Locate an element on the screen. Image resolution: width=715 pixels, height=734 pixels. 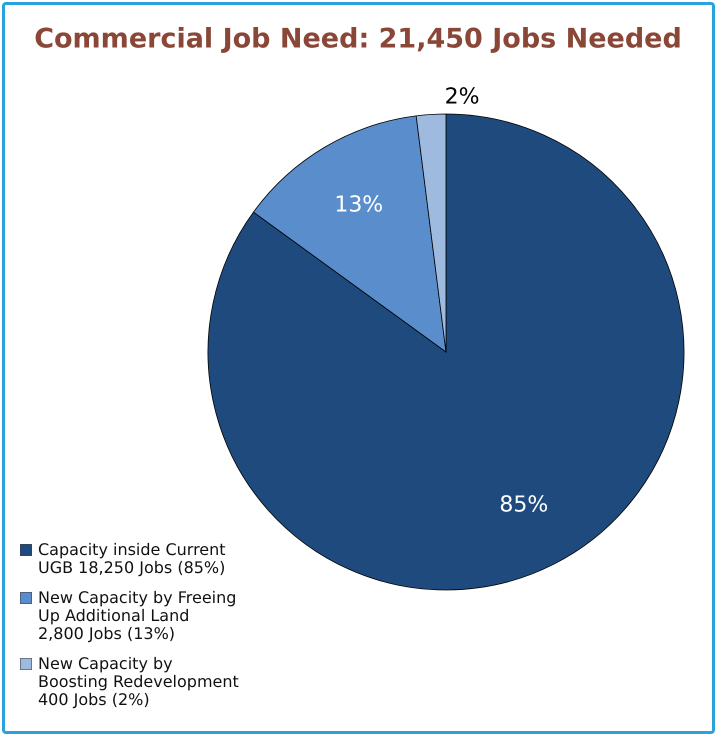
data-label: 2% is located at coordinates (462, 97).